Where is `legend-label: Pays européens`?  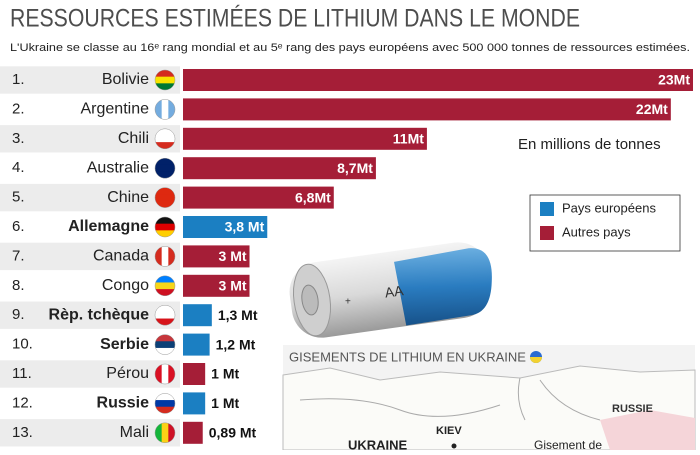 legend-label: Pays européens is located at coordinates (609, 207).